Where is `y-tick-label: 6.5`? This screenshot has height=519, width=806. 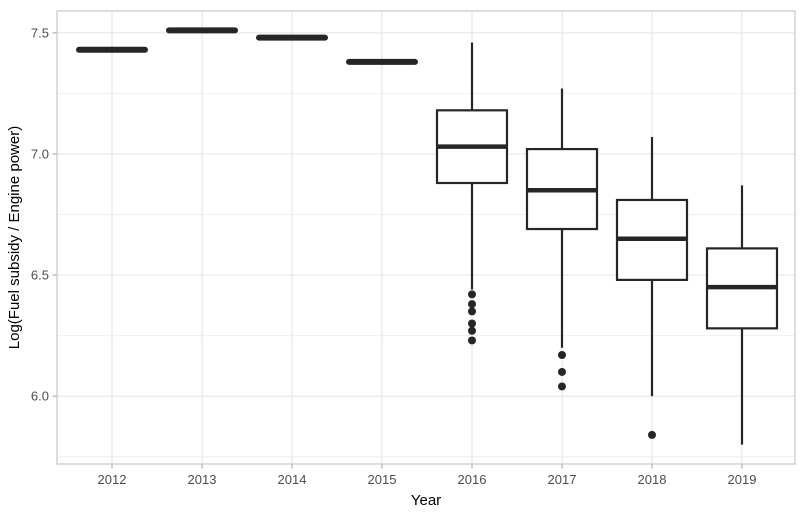 y-tick-label: 6.5 is located at coordinates (40, 275).